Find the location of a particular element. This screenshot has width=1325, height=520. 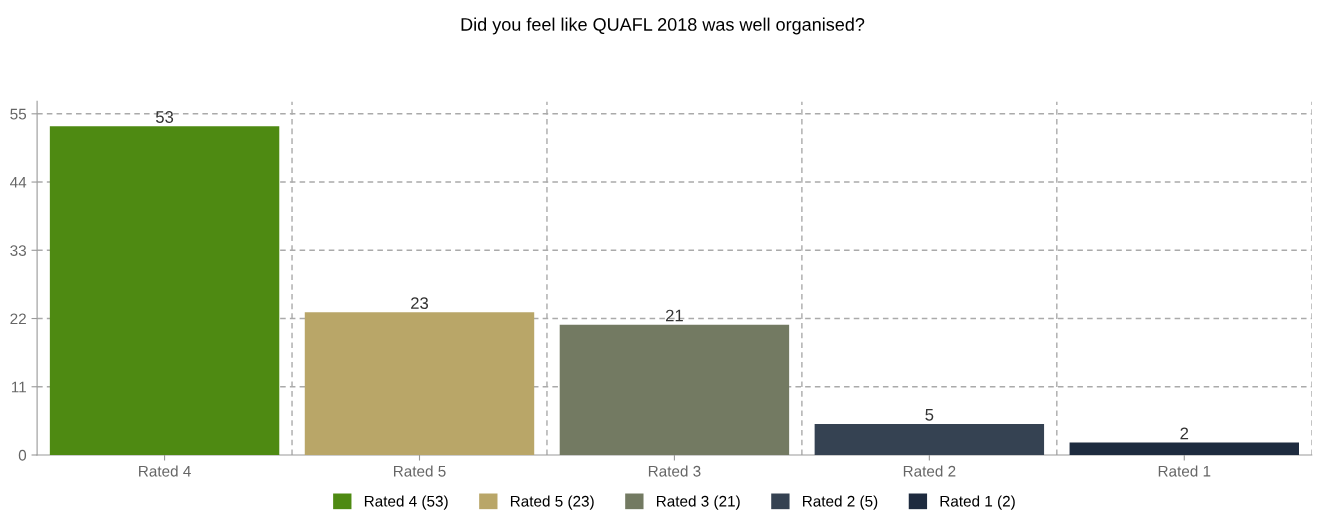

legend-label: Rated 3 (21) is located at coordinates (698, 502).